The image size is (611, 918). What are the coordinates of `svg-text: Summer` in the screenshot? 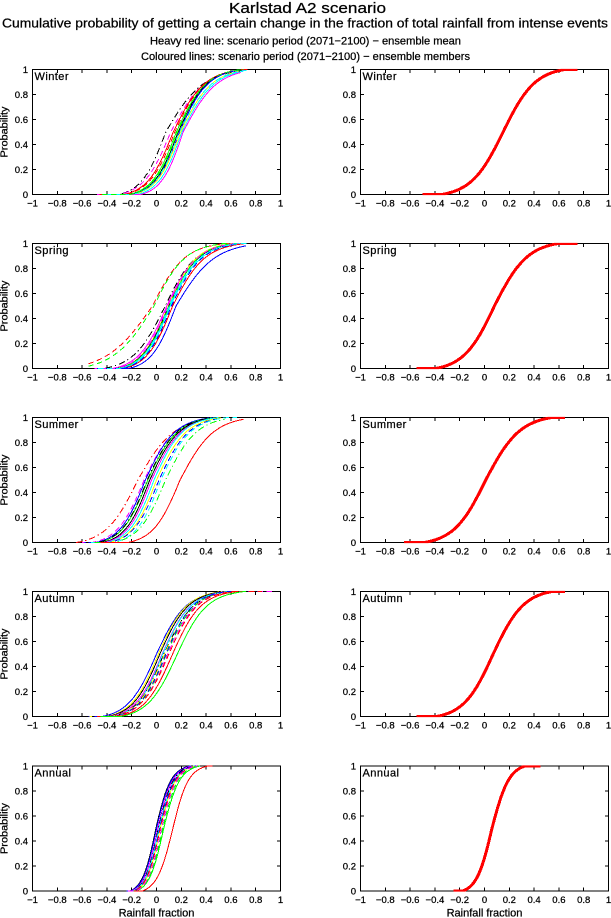 It's located at (385, 425).